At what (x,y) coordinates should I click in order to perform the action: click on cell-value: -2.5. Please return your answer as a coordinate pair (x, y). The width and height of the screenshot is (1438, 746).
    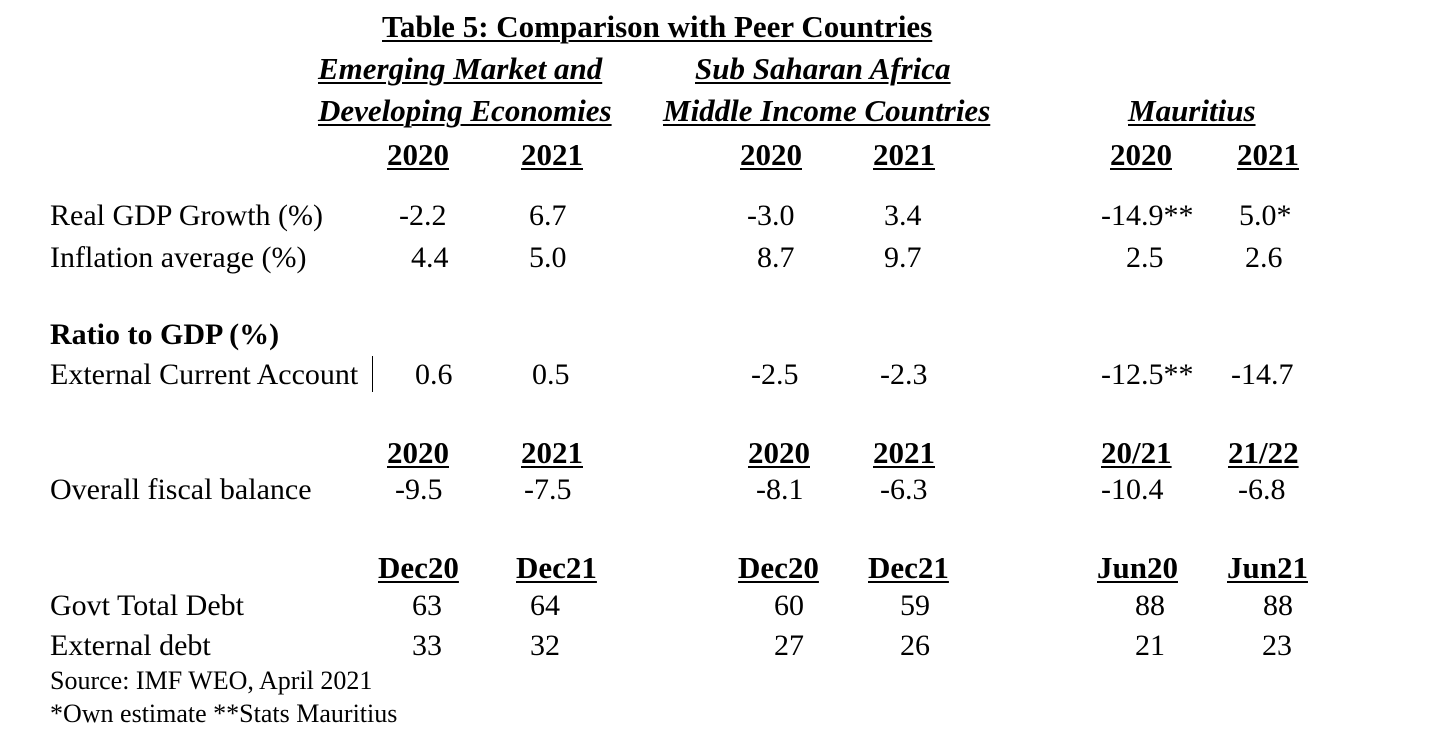
    Looking at the image, I should click on (775, 374).